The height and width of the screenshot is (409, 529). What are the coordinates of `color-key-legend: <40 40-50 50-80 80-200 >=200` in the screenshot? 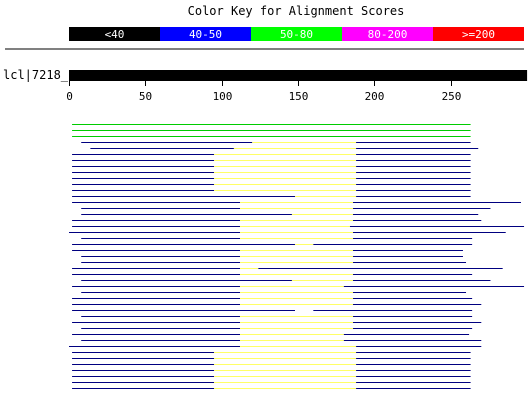 It's located at (296, 34).